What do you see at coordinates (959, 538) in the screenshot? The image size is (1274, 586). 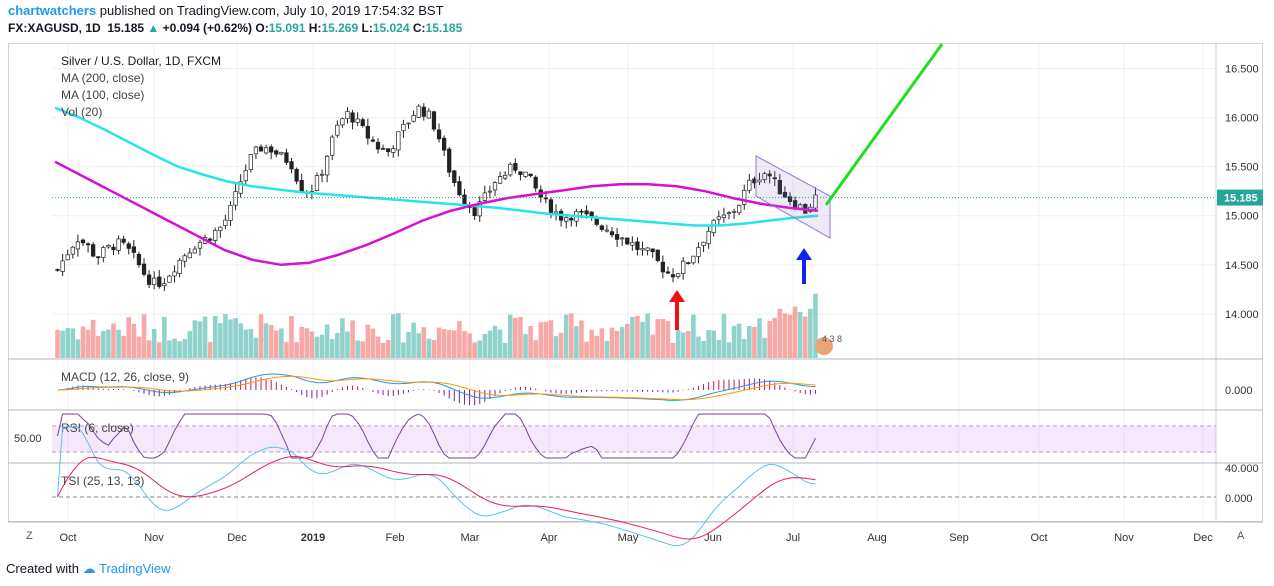 I see `time-tick-label: Sep` at bounding box center [959, 538].